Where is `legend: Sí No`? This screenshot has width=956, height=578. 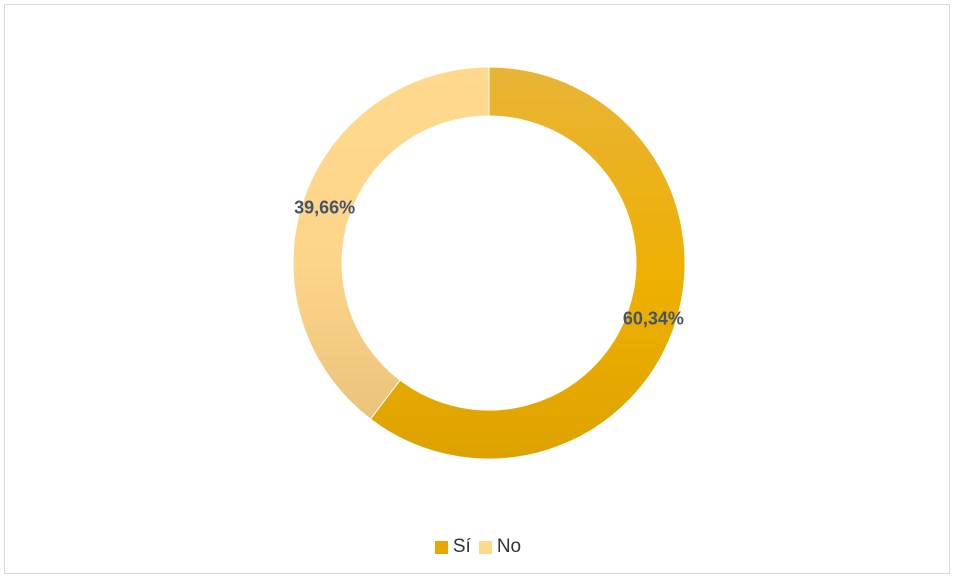
legend: Sí No is located at coordinates (478, 547).